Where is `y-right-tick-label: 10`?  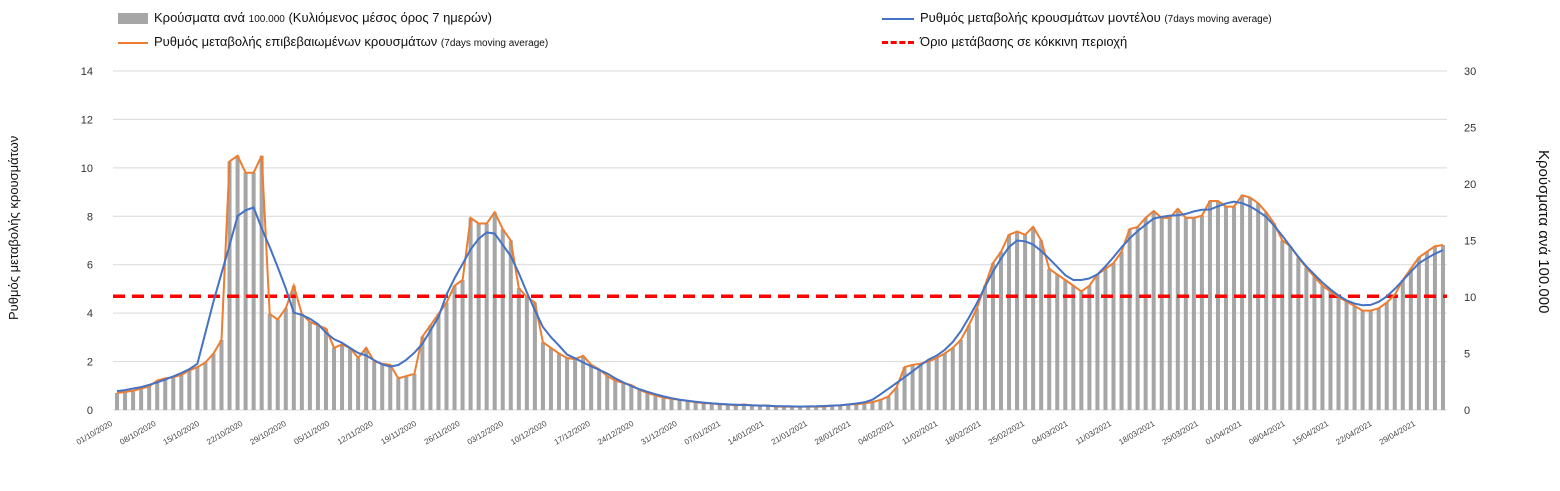
y-right-tick-label: 10 is located at coordinates (1470, 298).